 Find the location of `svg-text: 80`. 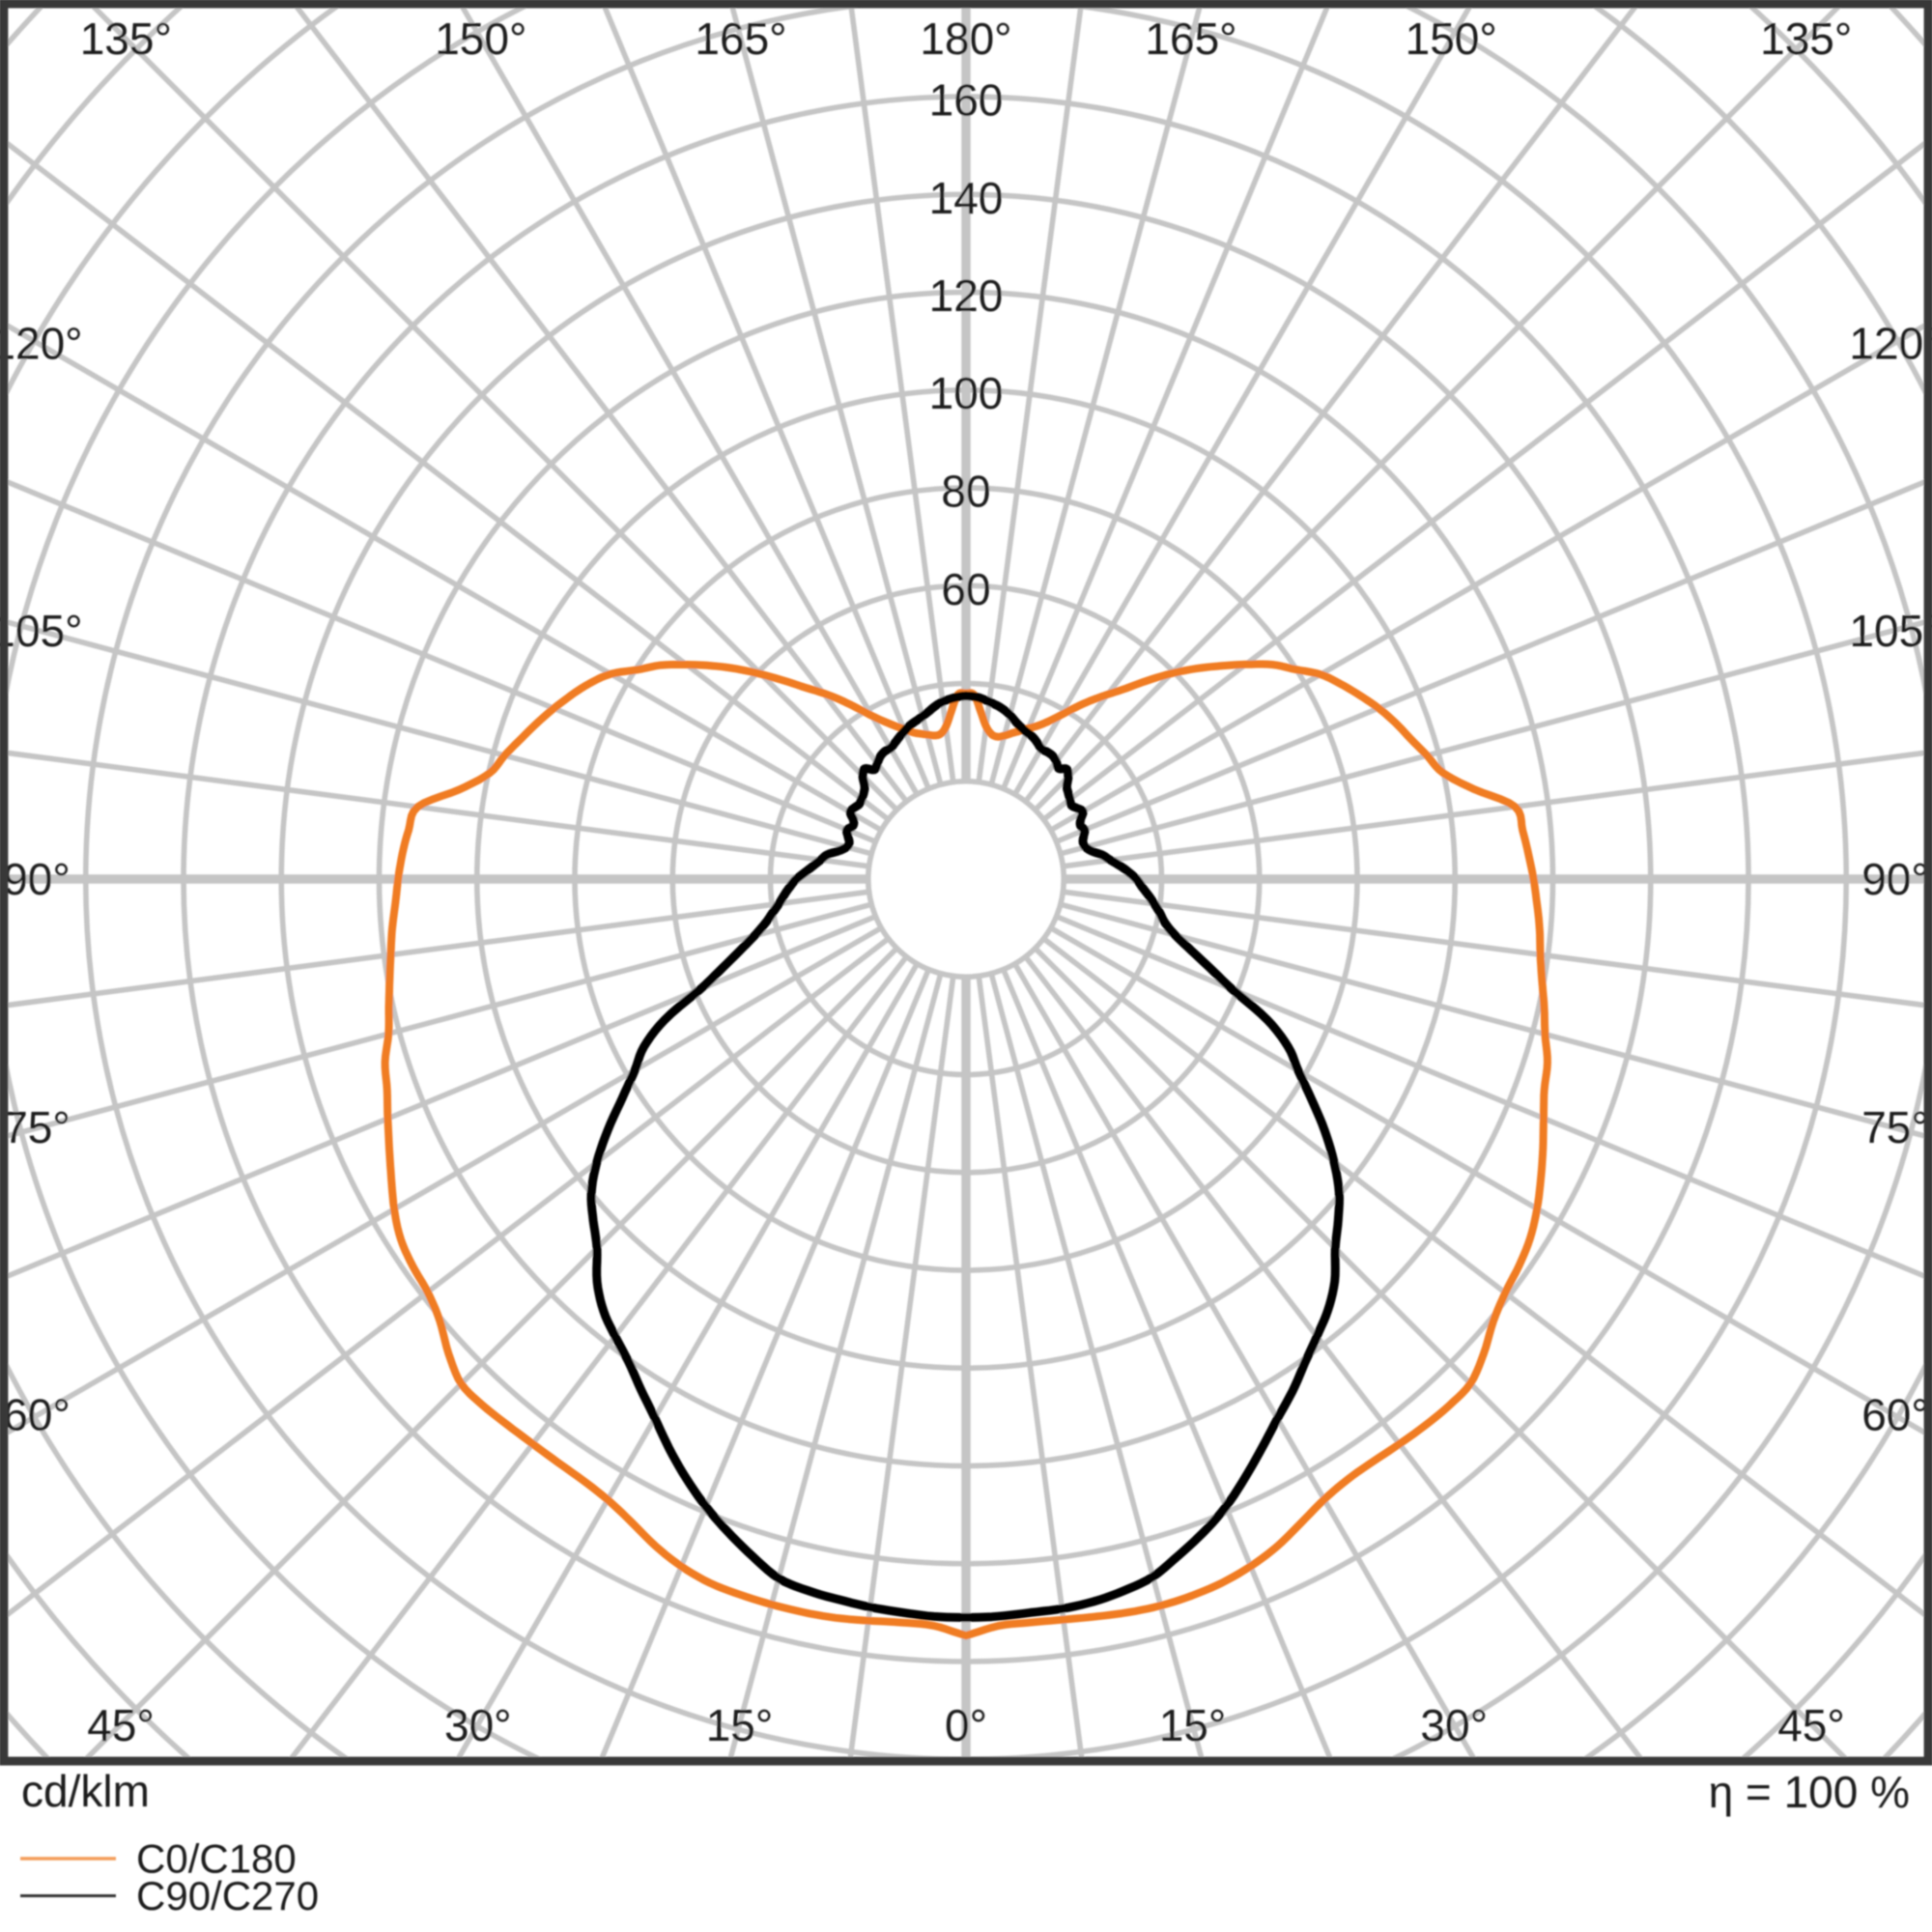

svg-text: 80 is located at coordinates (965, 492).